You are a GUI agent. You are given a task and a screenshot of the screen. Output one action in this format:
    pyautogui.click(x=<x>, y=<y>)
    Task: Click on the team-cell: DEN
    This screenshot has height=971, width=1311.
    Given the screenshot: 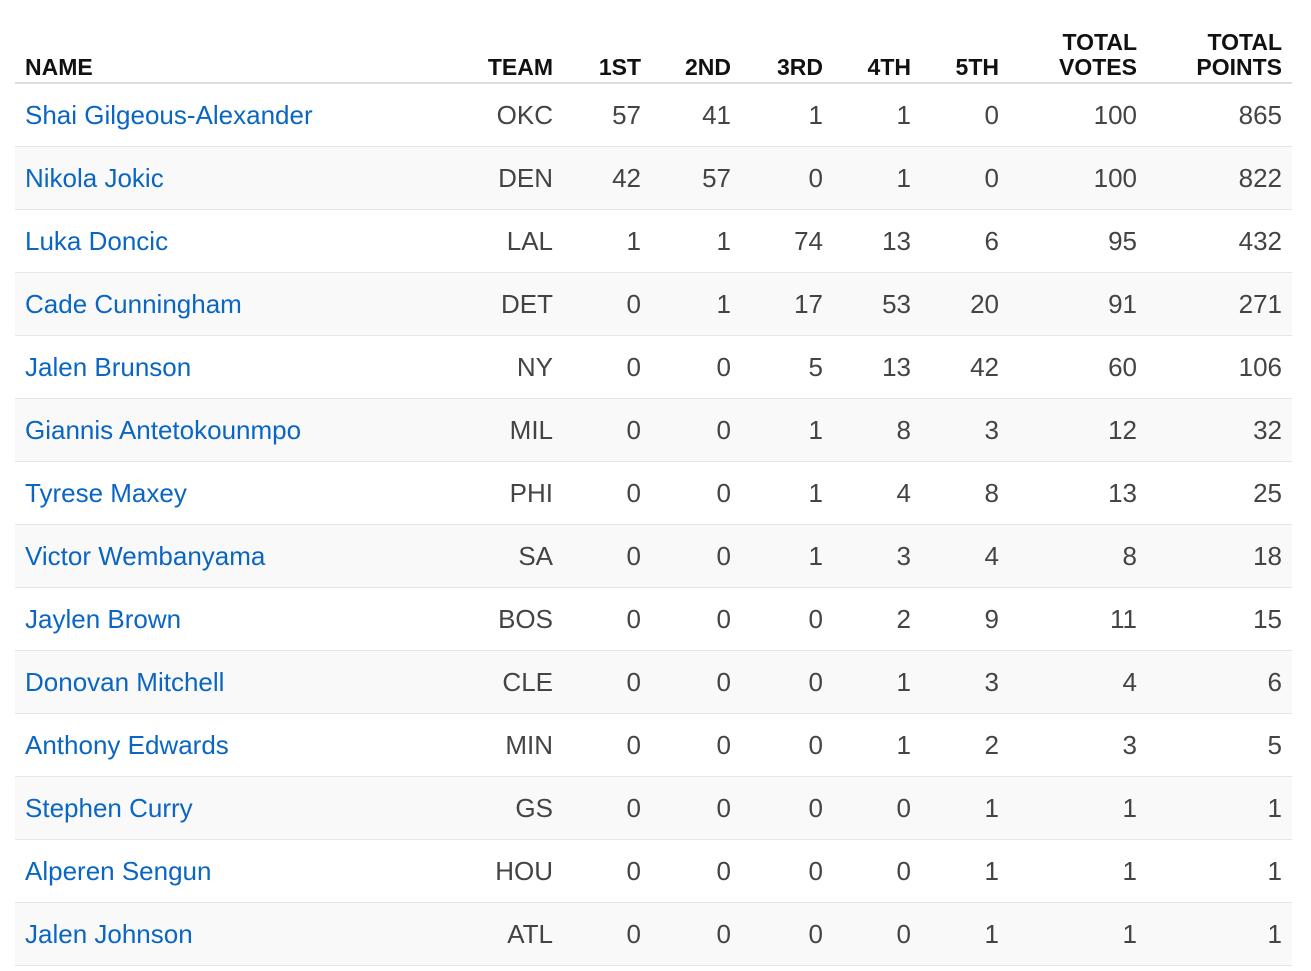 What is the action you would take?
    pyautogui.click(x=504, y=178)
    